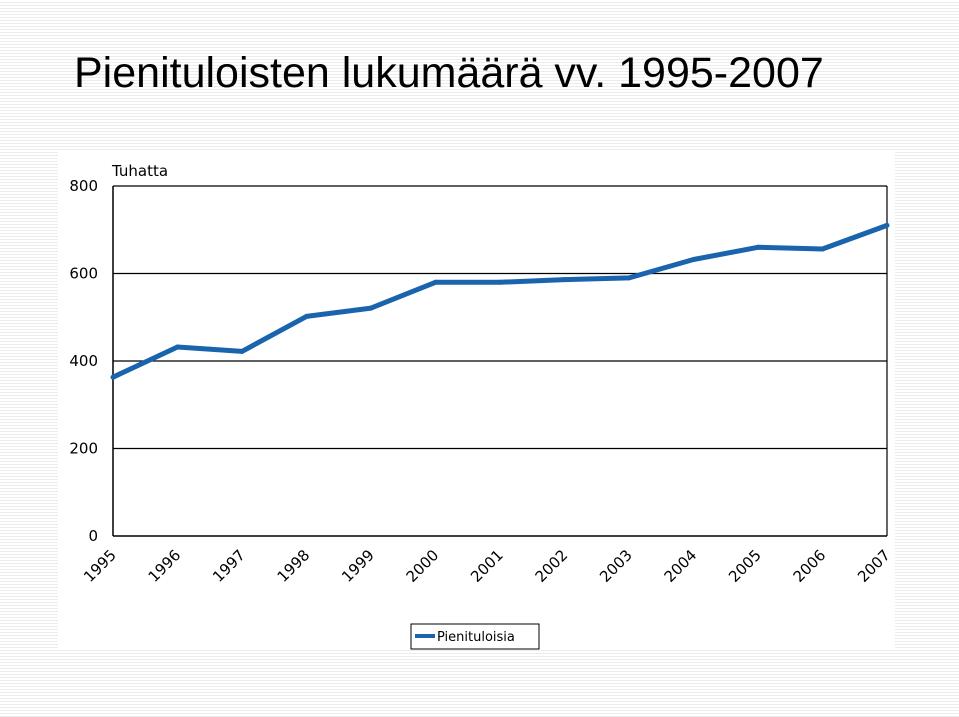 This screenshot has width=959, height=717. I want to click on y-tick-label: 400, so click(83, 361).